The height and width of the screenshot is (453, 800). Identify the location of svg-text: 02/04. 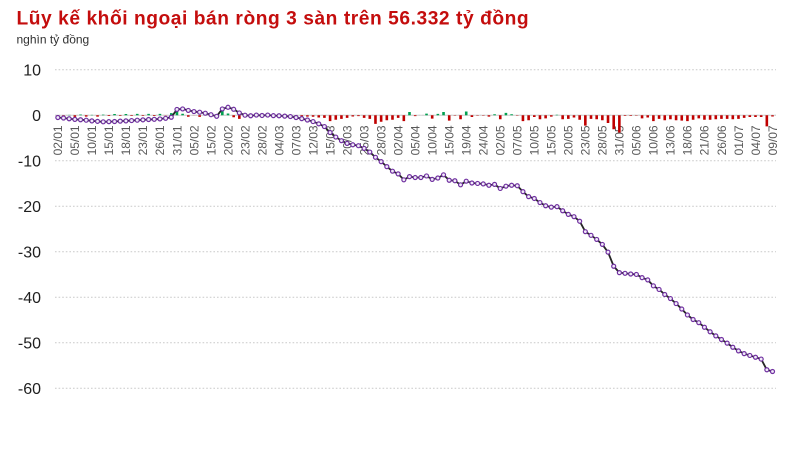
(399, 140).